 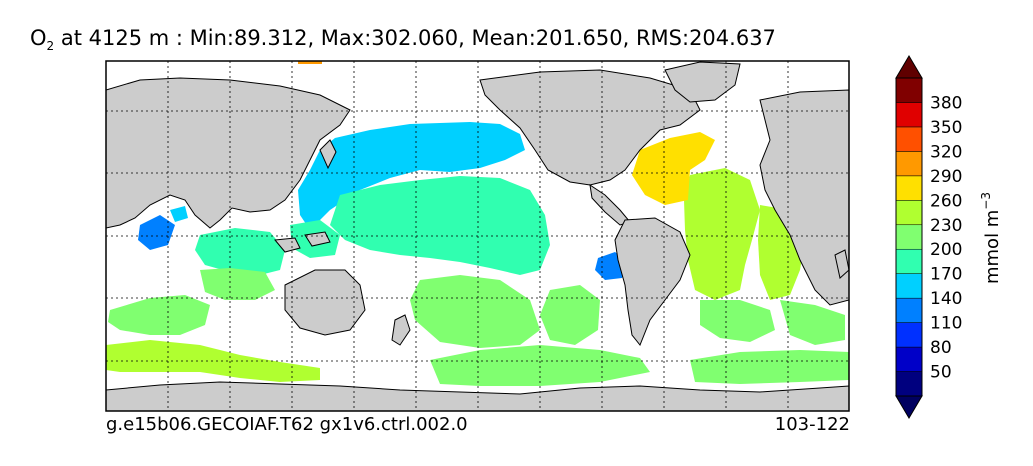 I want to click on colorbar-tick-label: 230, so click(x=946, y=226).